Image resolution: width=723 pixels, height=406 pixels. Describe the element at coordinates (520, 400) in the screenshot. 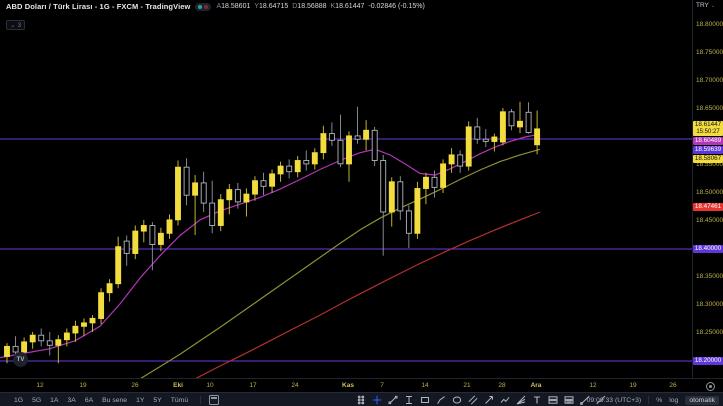

I see `tool-fan-lines-icon` at that location.